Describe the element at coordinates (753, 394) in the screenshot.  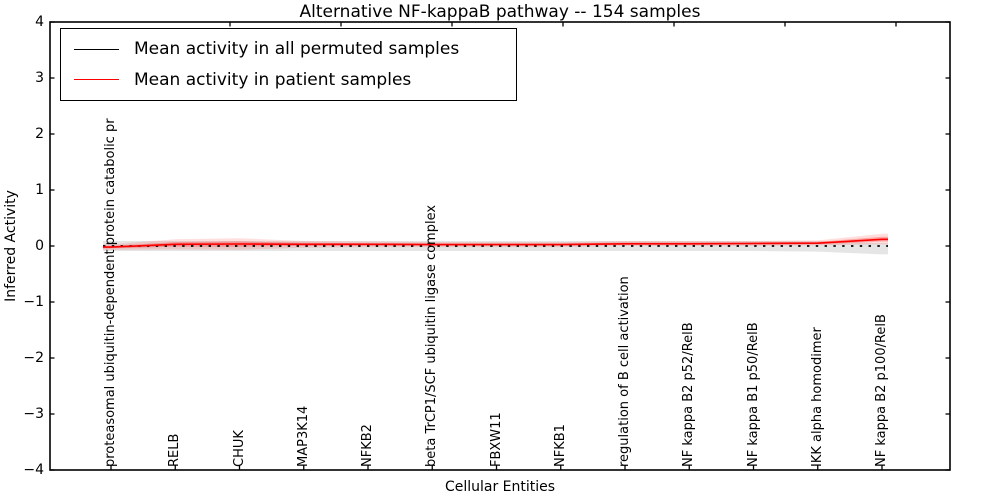
I see `x-entity-label: NF kappa B1 p50/RelB` at that location.